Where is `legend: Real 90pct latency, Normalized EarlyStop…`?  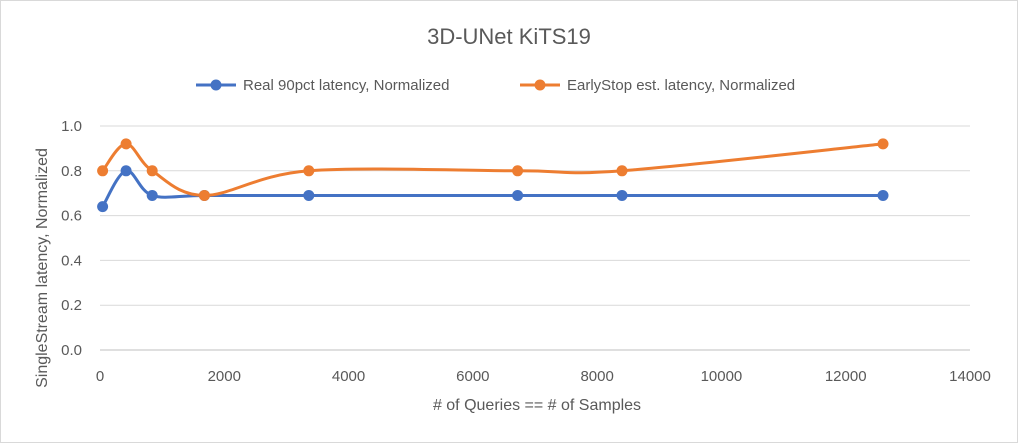
legend: Real 90pct latency, Normalized EarlyStop… is located at coordinates (495, 85).